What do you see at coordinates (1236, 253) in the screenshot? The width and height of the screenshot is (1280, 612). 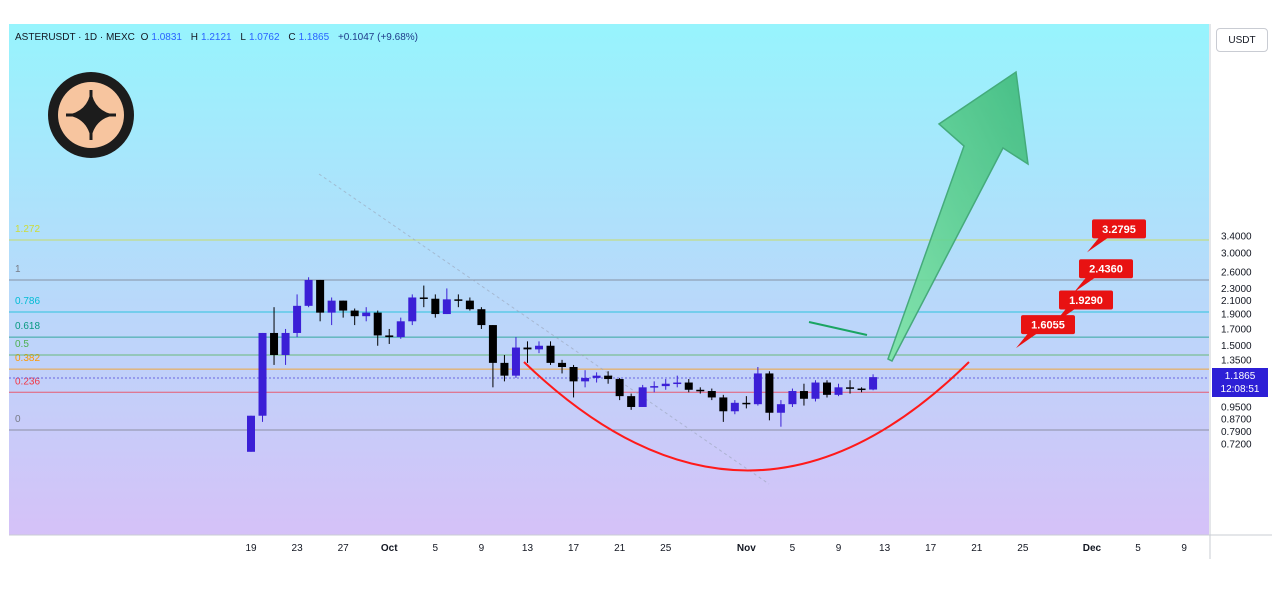 I see `y-tick-label: 3.0000` at bounding box center [1236, 253].